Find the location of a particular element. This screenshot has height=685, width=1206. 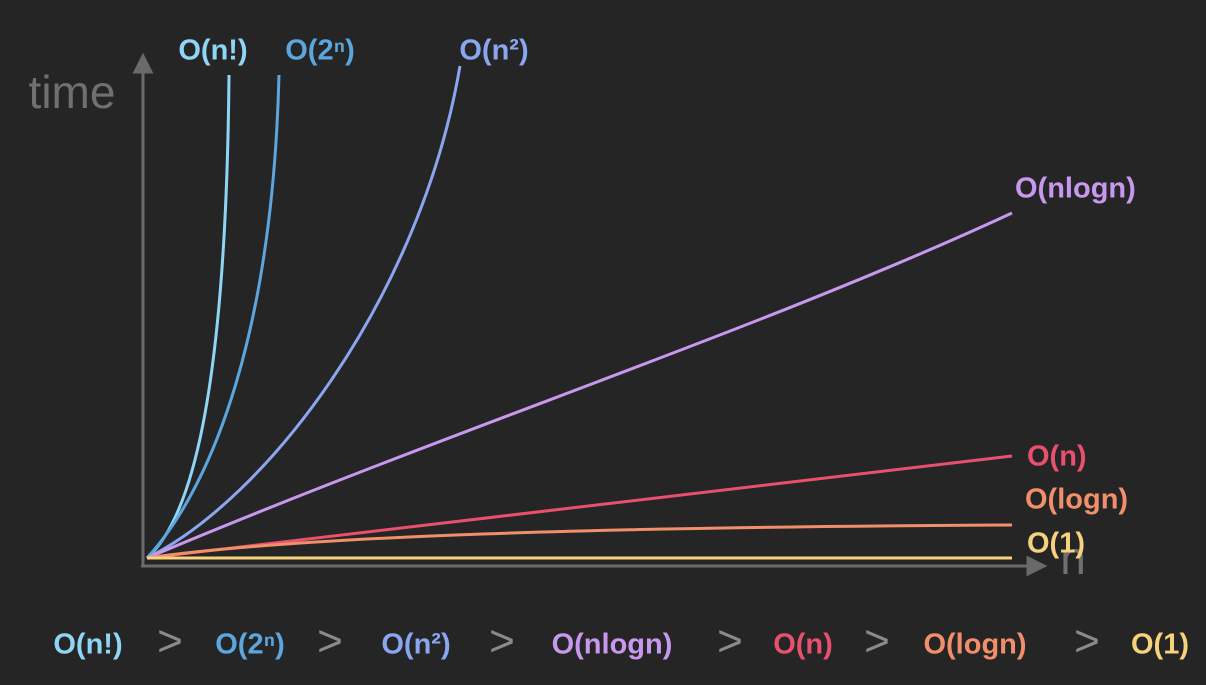

curve-label: O(n²) is located at coordinates (493, 51).